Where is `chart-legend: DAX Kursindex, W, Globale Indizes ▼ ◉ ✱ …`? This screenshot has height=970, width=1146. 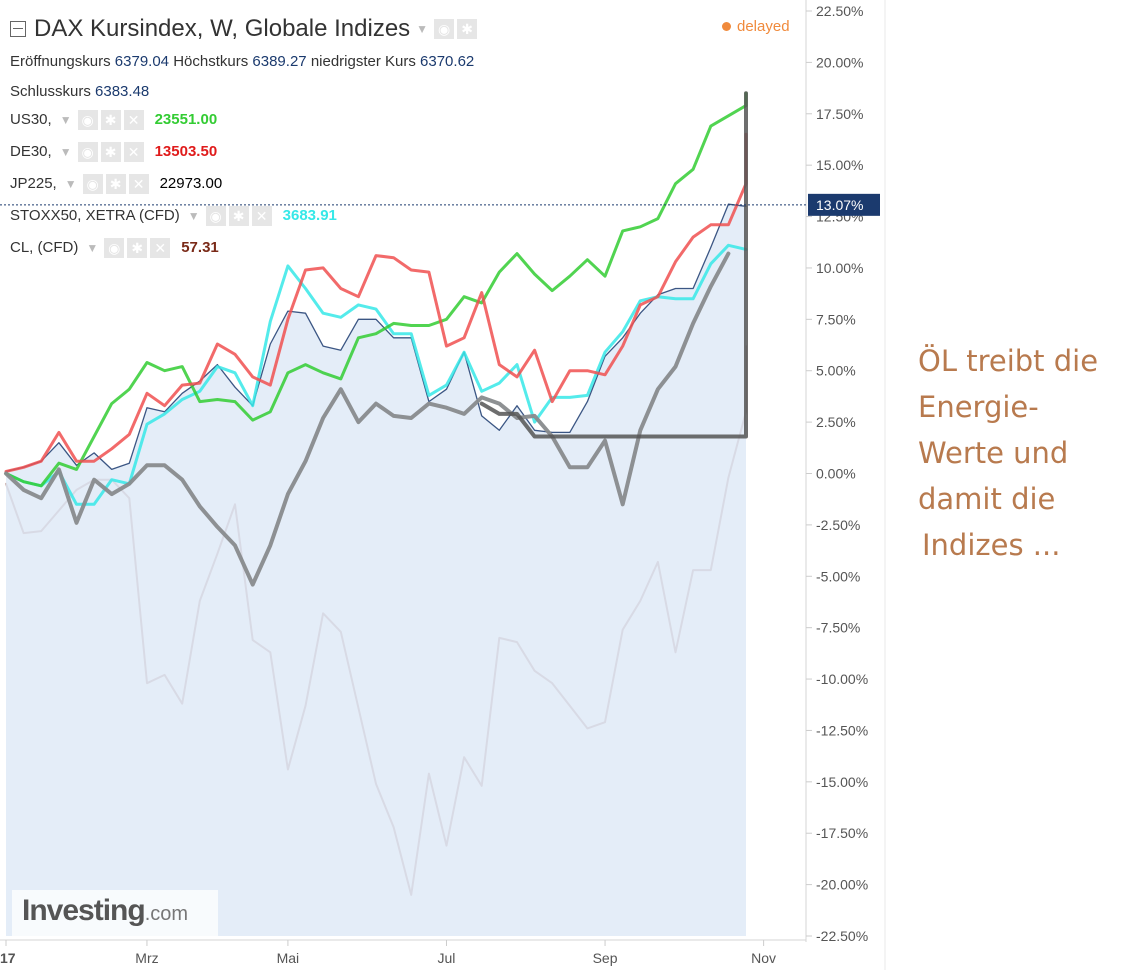 chart-legend: DAX Kursindex, W, Globale Indizes ▼ ◉ ✱ … is located at coordinates (245, 139).